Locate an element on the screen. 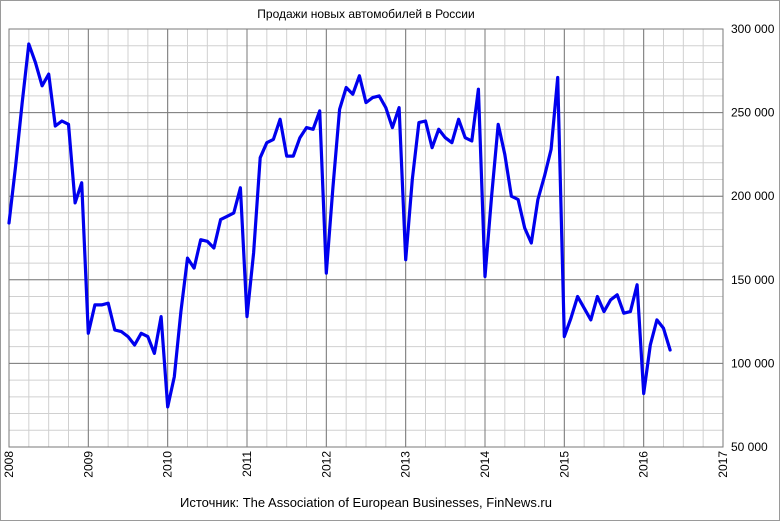 This screenshot has height=521, width=780. y-tick-label: 250 000 is located at coordinates (753, 113).